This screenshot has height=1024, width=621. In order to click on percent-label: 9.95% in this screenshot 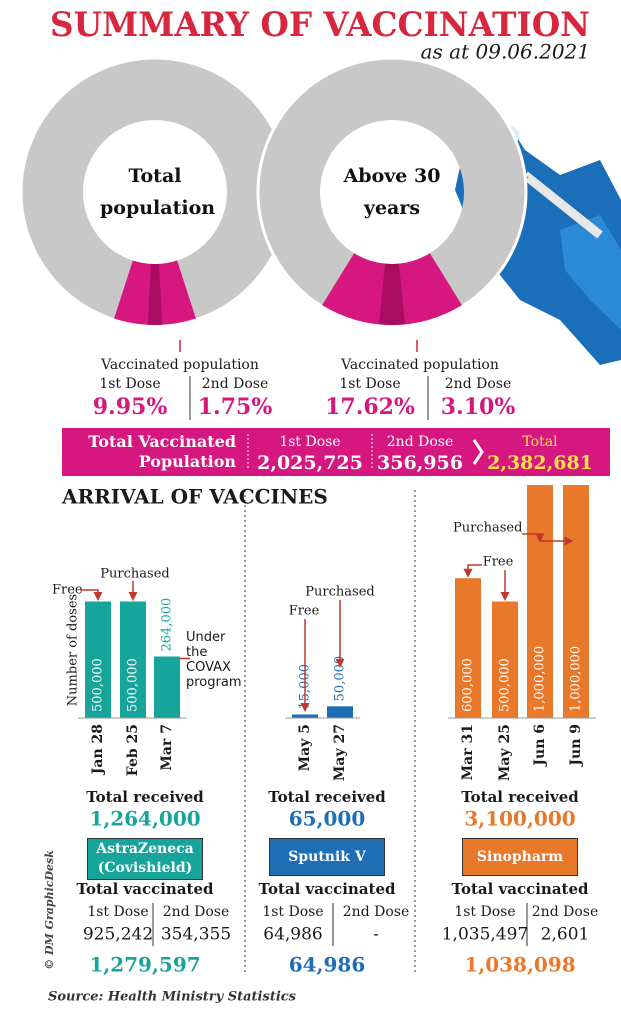, I will do `click(130, 407)`.